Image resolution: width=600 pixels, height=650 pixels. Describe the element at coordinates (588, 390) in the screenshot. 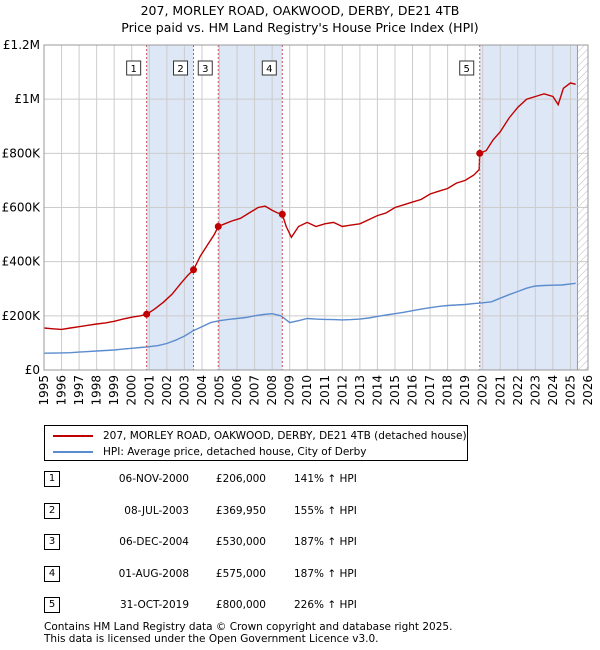

I see `x-tick-label: 2026` at that location.